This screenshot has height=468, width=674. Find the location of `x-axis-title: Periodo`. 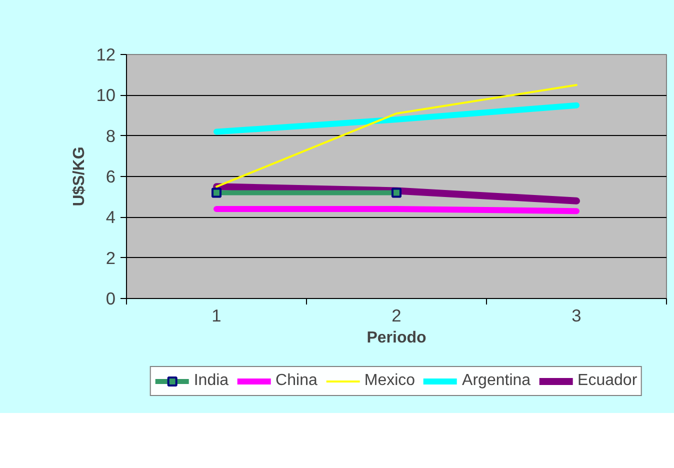

x-axis-title: Periodo is located at coordinates (396, 338).